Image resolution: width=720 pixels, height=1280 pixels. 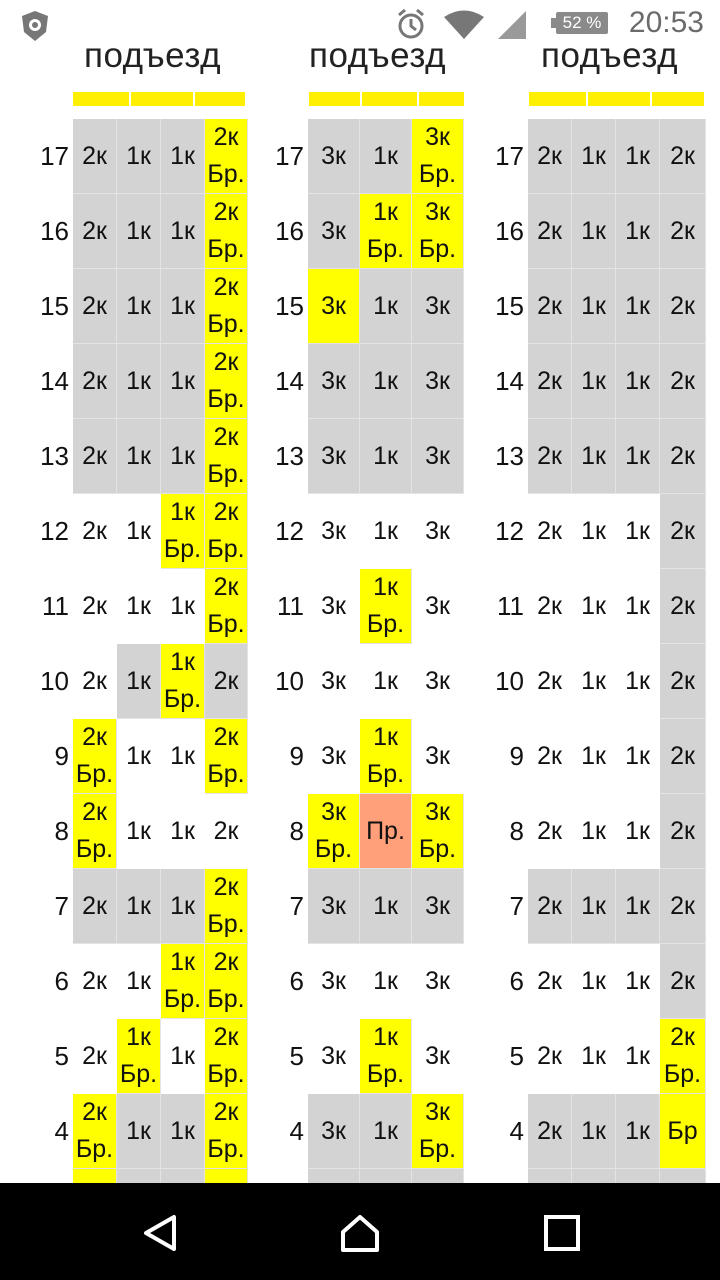 What do you see at coordinates (160, 1233) in the screenshot?
I see `back-icon` at bounding box center [160, 1233].